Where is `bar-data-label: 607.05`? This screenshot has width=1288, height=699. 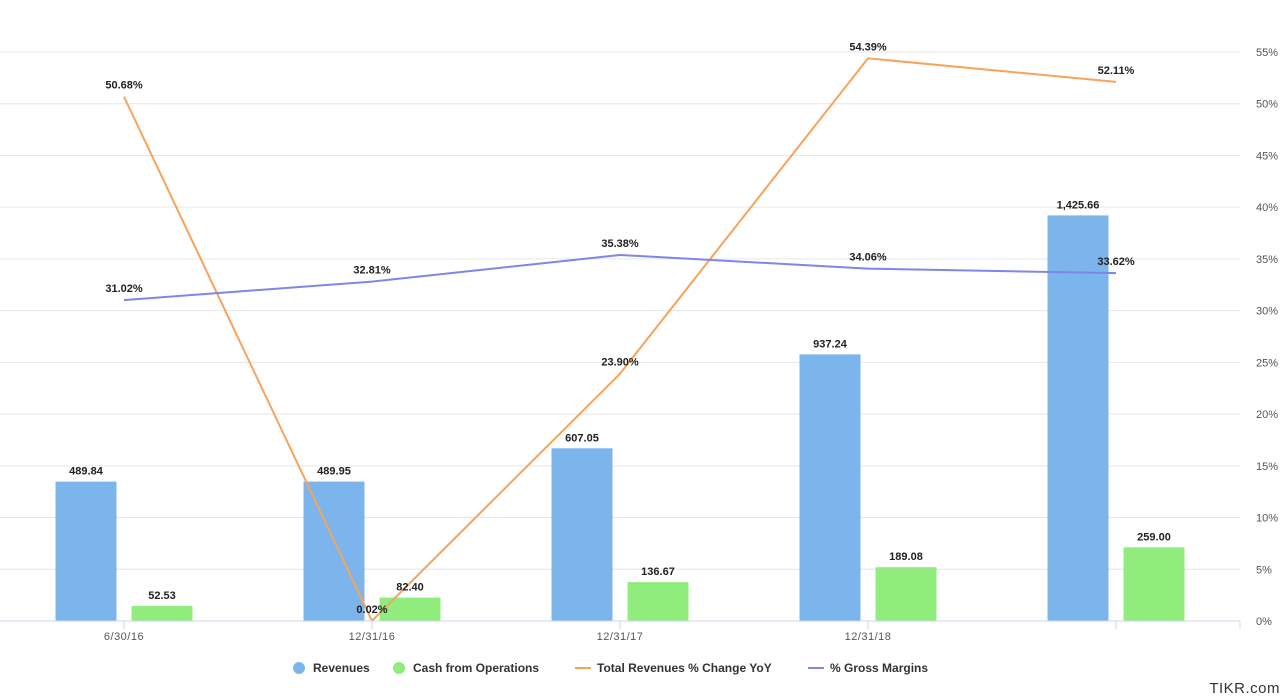 bar-data-label: 607.05 is located at coordinates (582, 438).